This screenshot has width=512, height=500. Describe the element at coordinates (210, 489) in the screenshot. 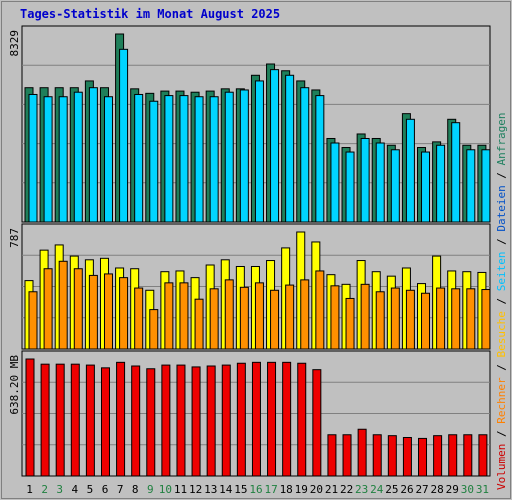

I see `x-tick-label: 13` at that location.